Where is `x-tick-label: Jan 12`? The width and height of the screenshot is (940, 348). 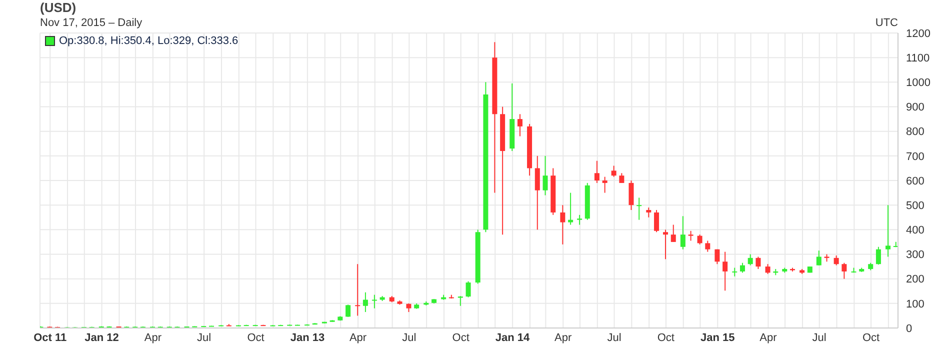 x-tick-label: Jan 12 is located at coordinates (101, 338).